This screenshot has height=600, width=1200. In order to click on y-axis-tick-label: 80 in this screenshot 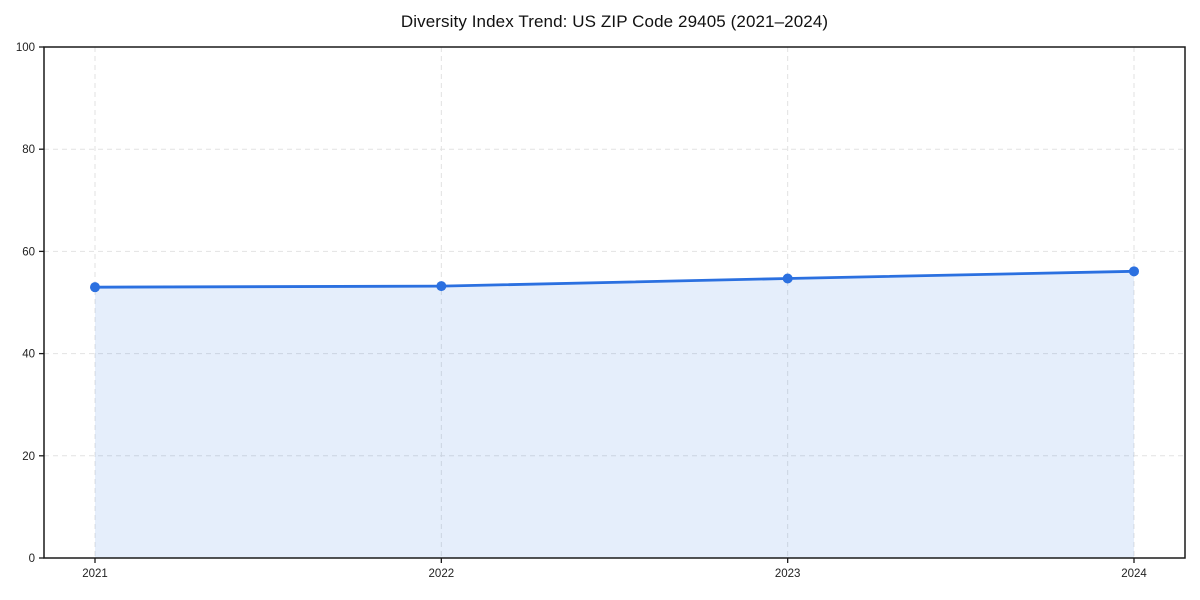, I will do `click(28, 150)`.